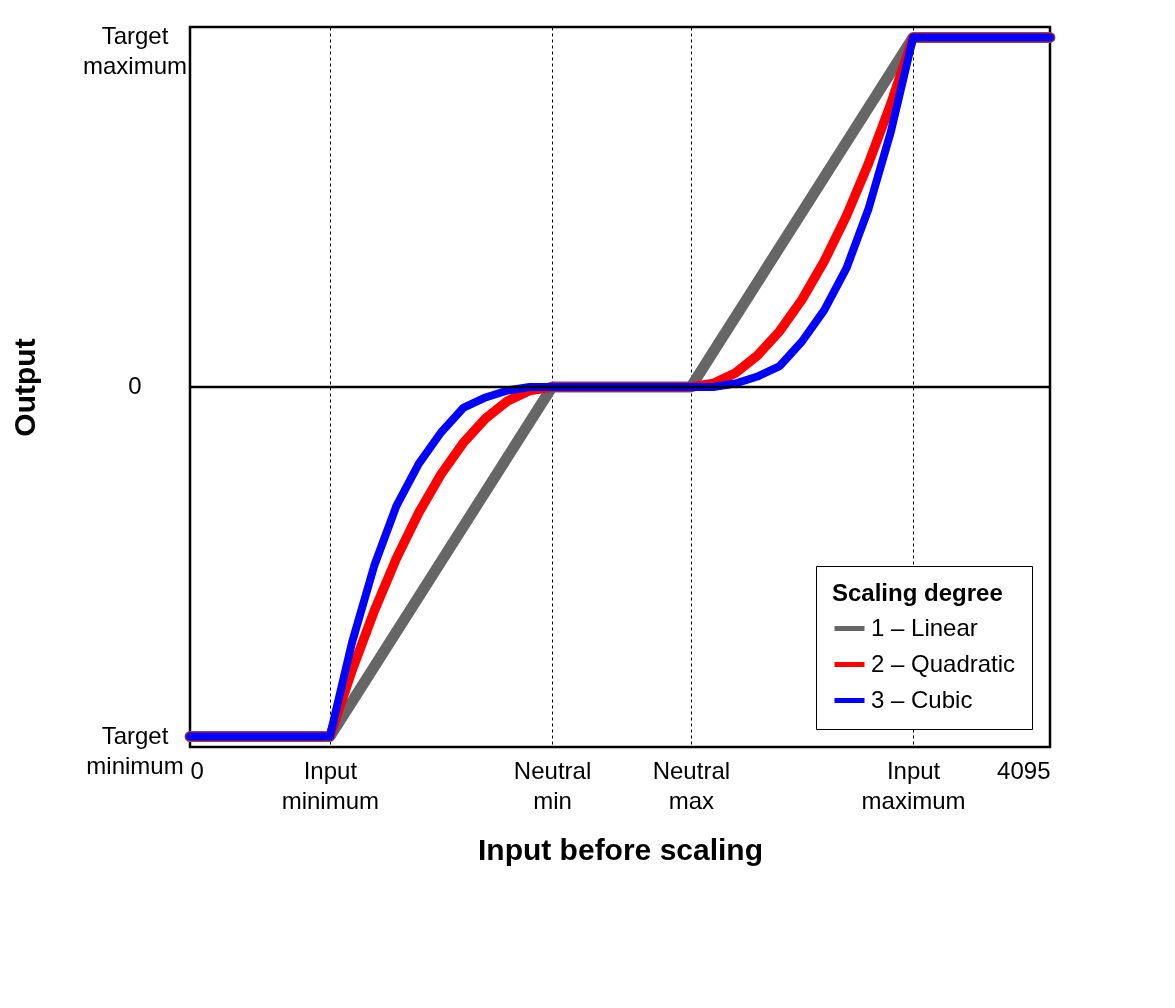 Image resolution: width=1175 pixels, height=1008 pixels. What do you see at coordinates (197, 770) in the screenshot?
I see `x-tick-label: 0` at bounding box center [197, 770].